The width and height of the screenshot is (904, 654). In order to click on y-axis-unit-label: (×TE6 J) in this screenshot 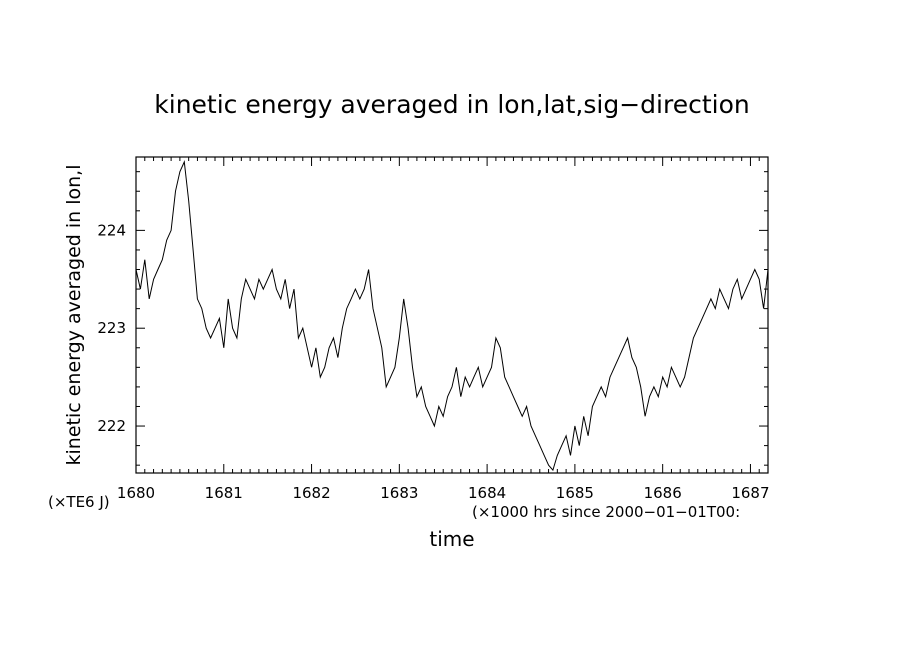, I will do `click(79, 502)`.